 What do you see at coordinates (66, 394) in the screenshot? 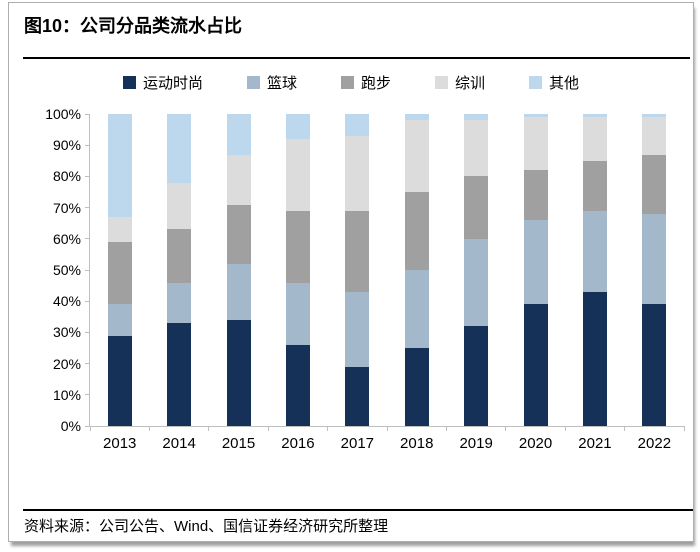
I see `y-axis-label: 10%` at bounding box center [66, 394].